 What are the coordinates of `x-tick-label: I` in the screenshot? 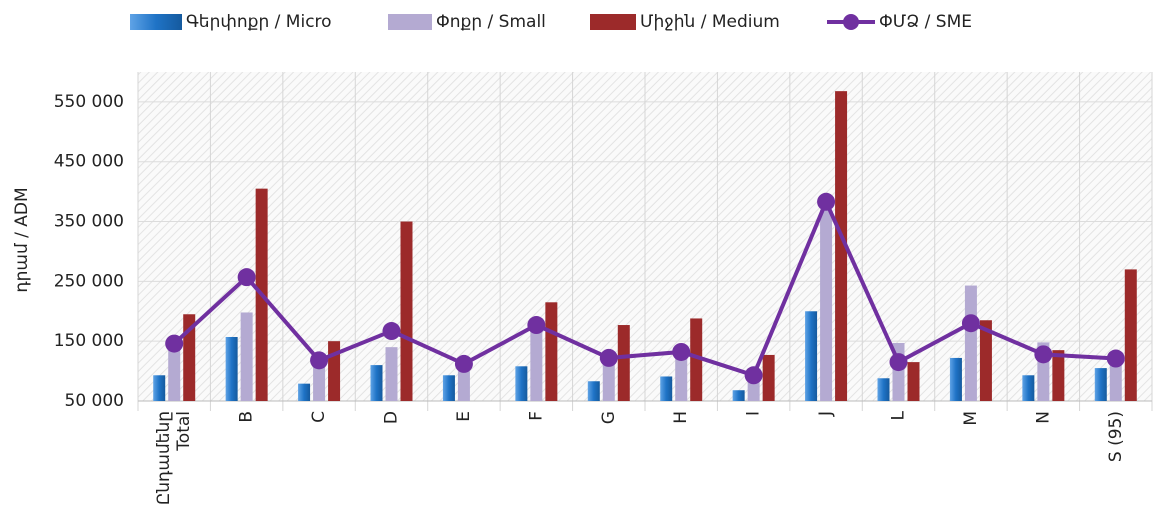 It's located at (754, 413).